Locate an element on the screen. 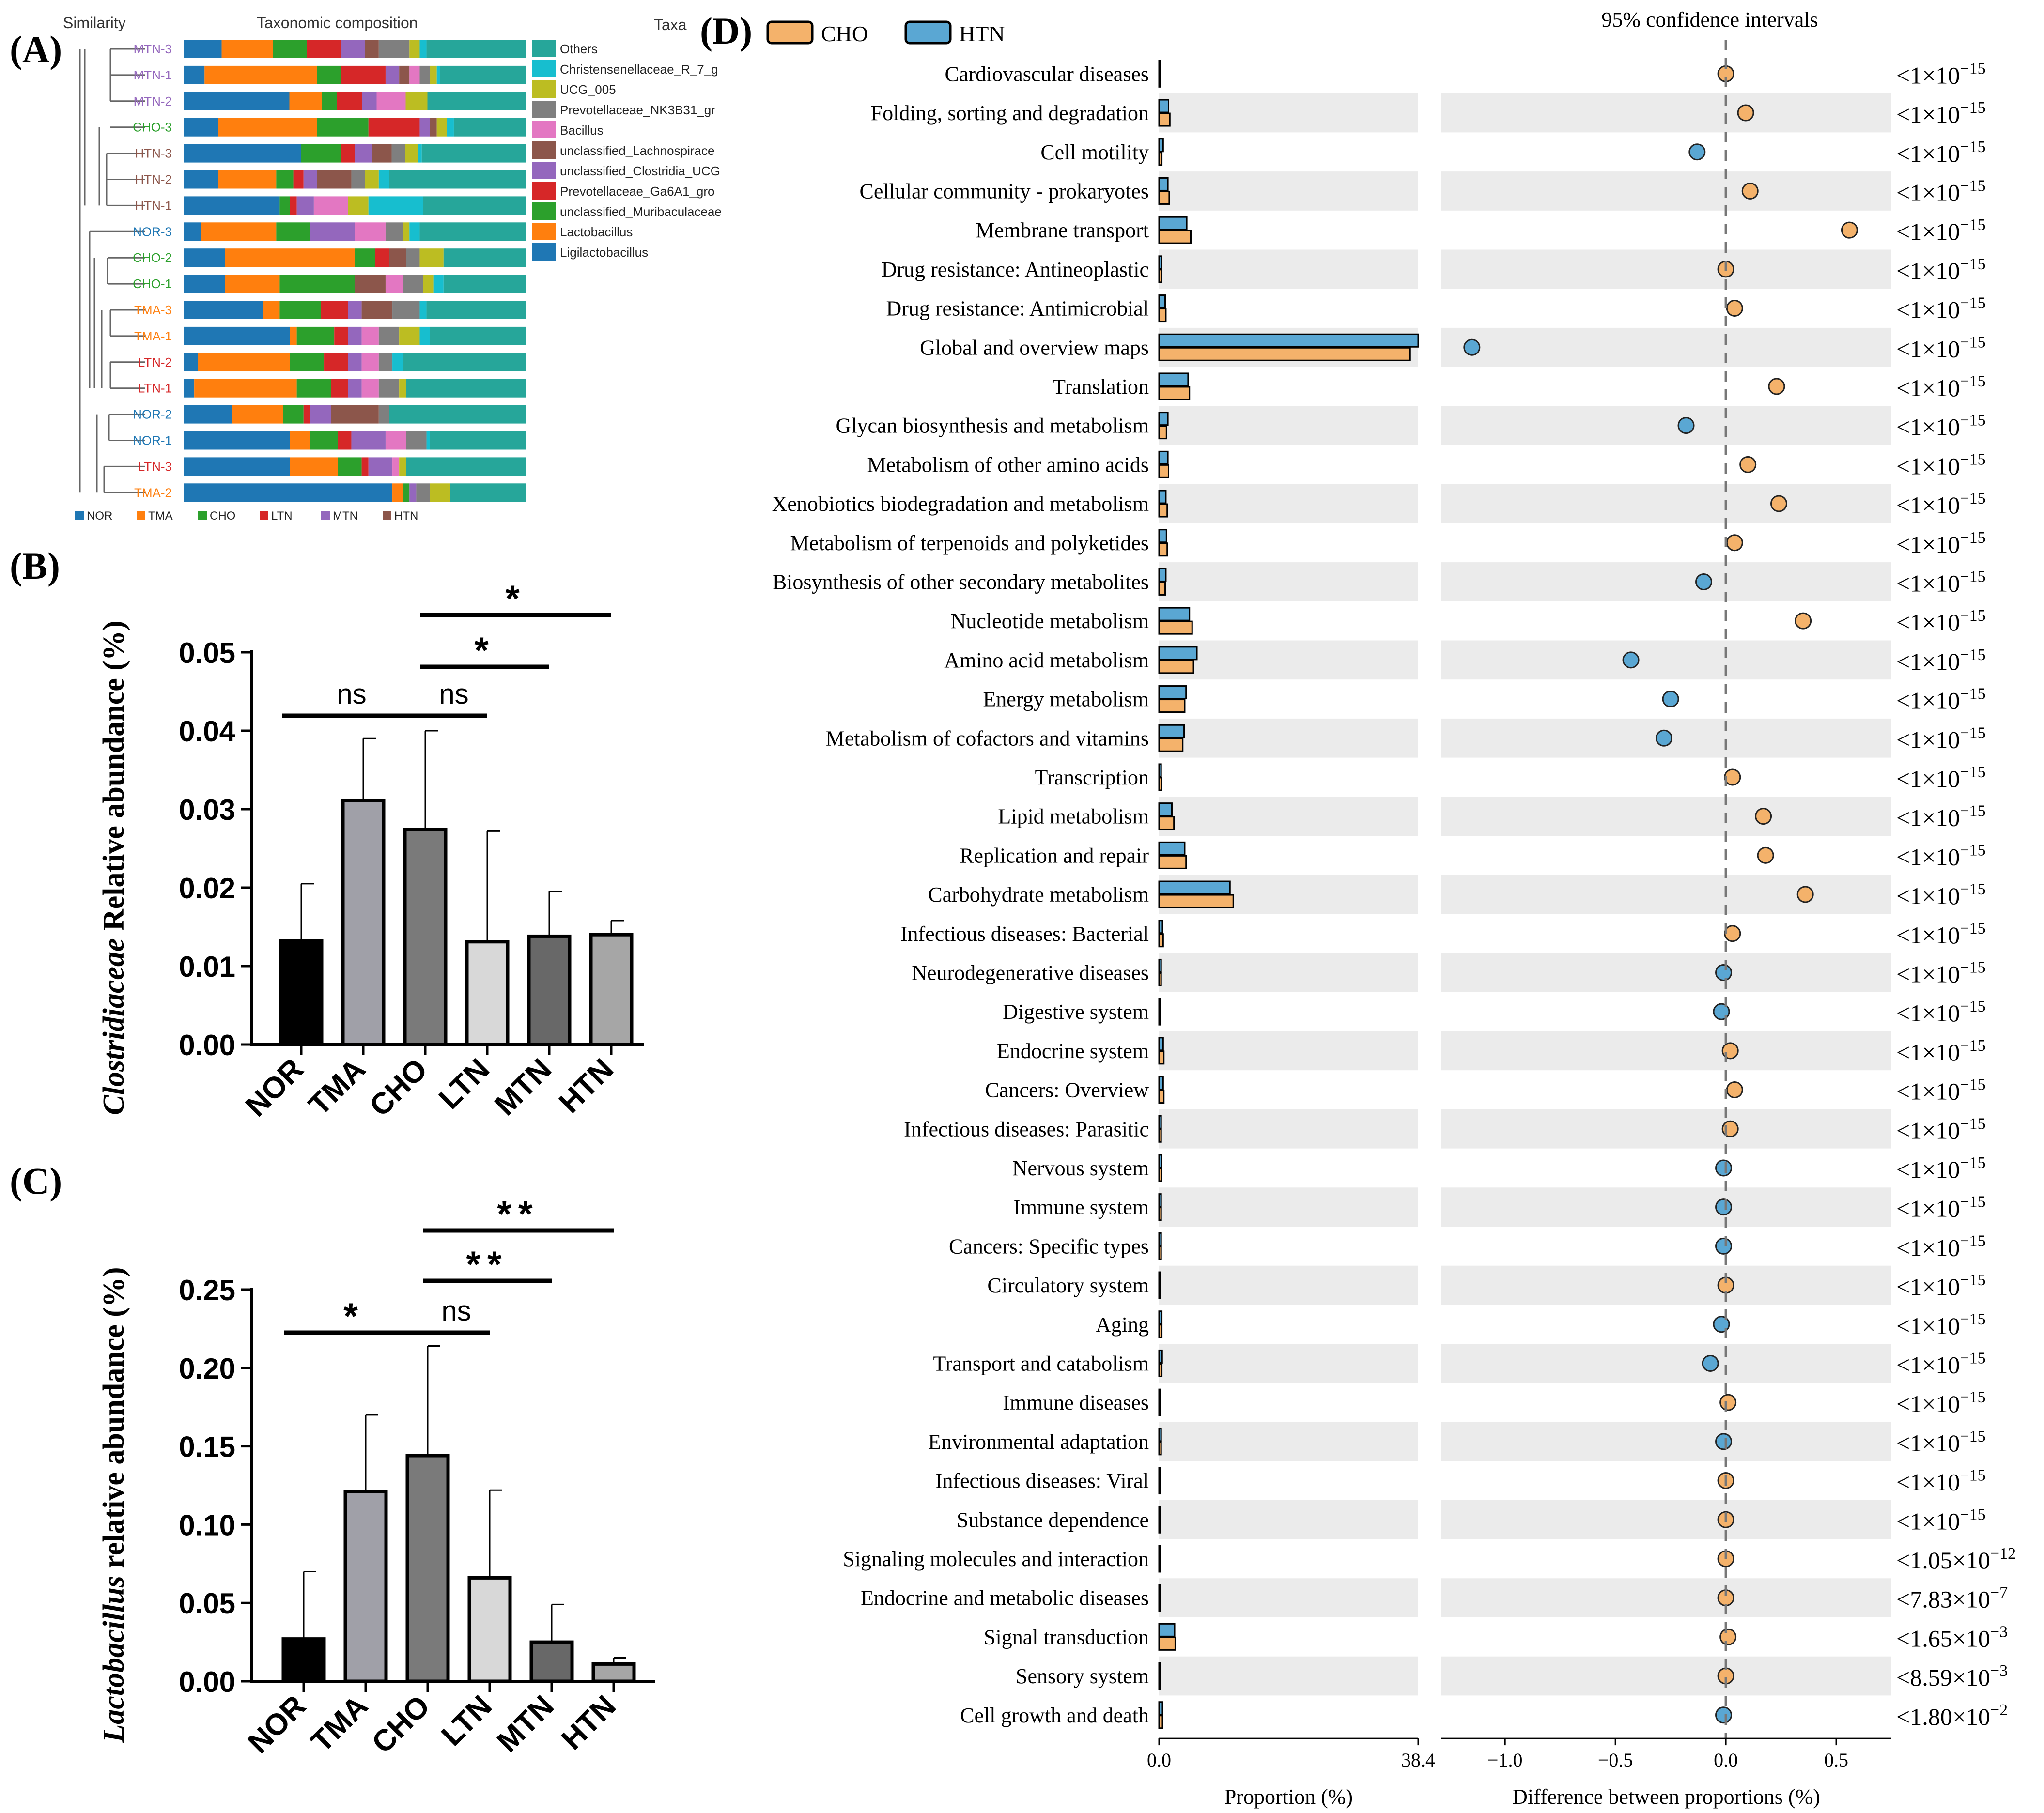  p-value-mantissa: 1.80 is located at coordinates (1931, 1716).